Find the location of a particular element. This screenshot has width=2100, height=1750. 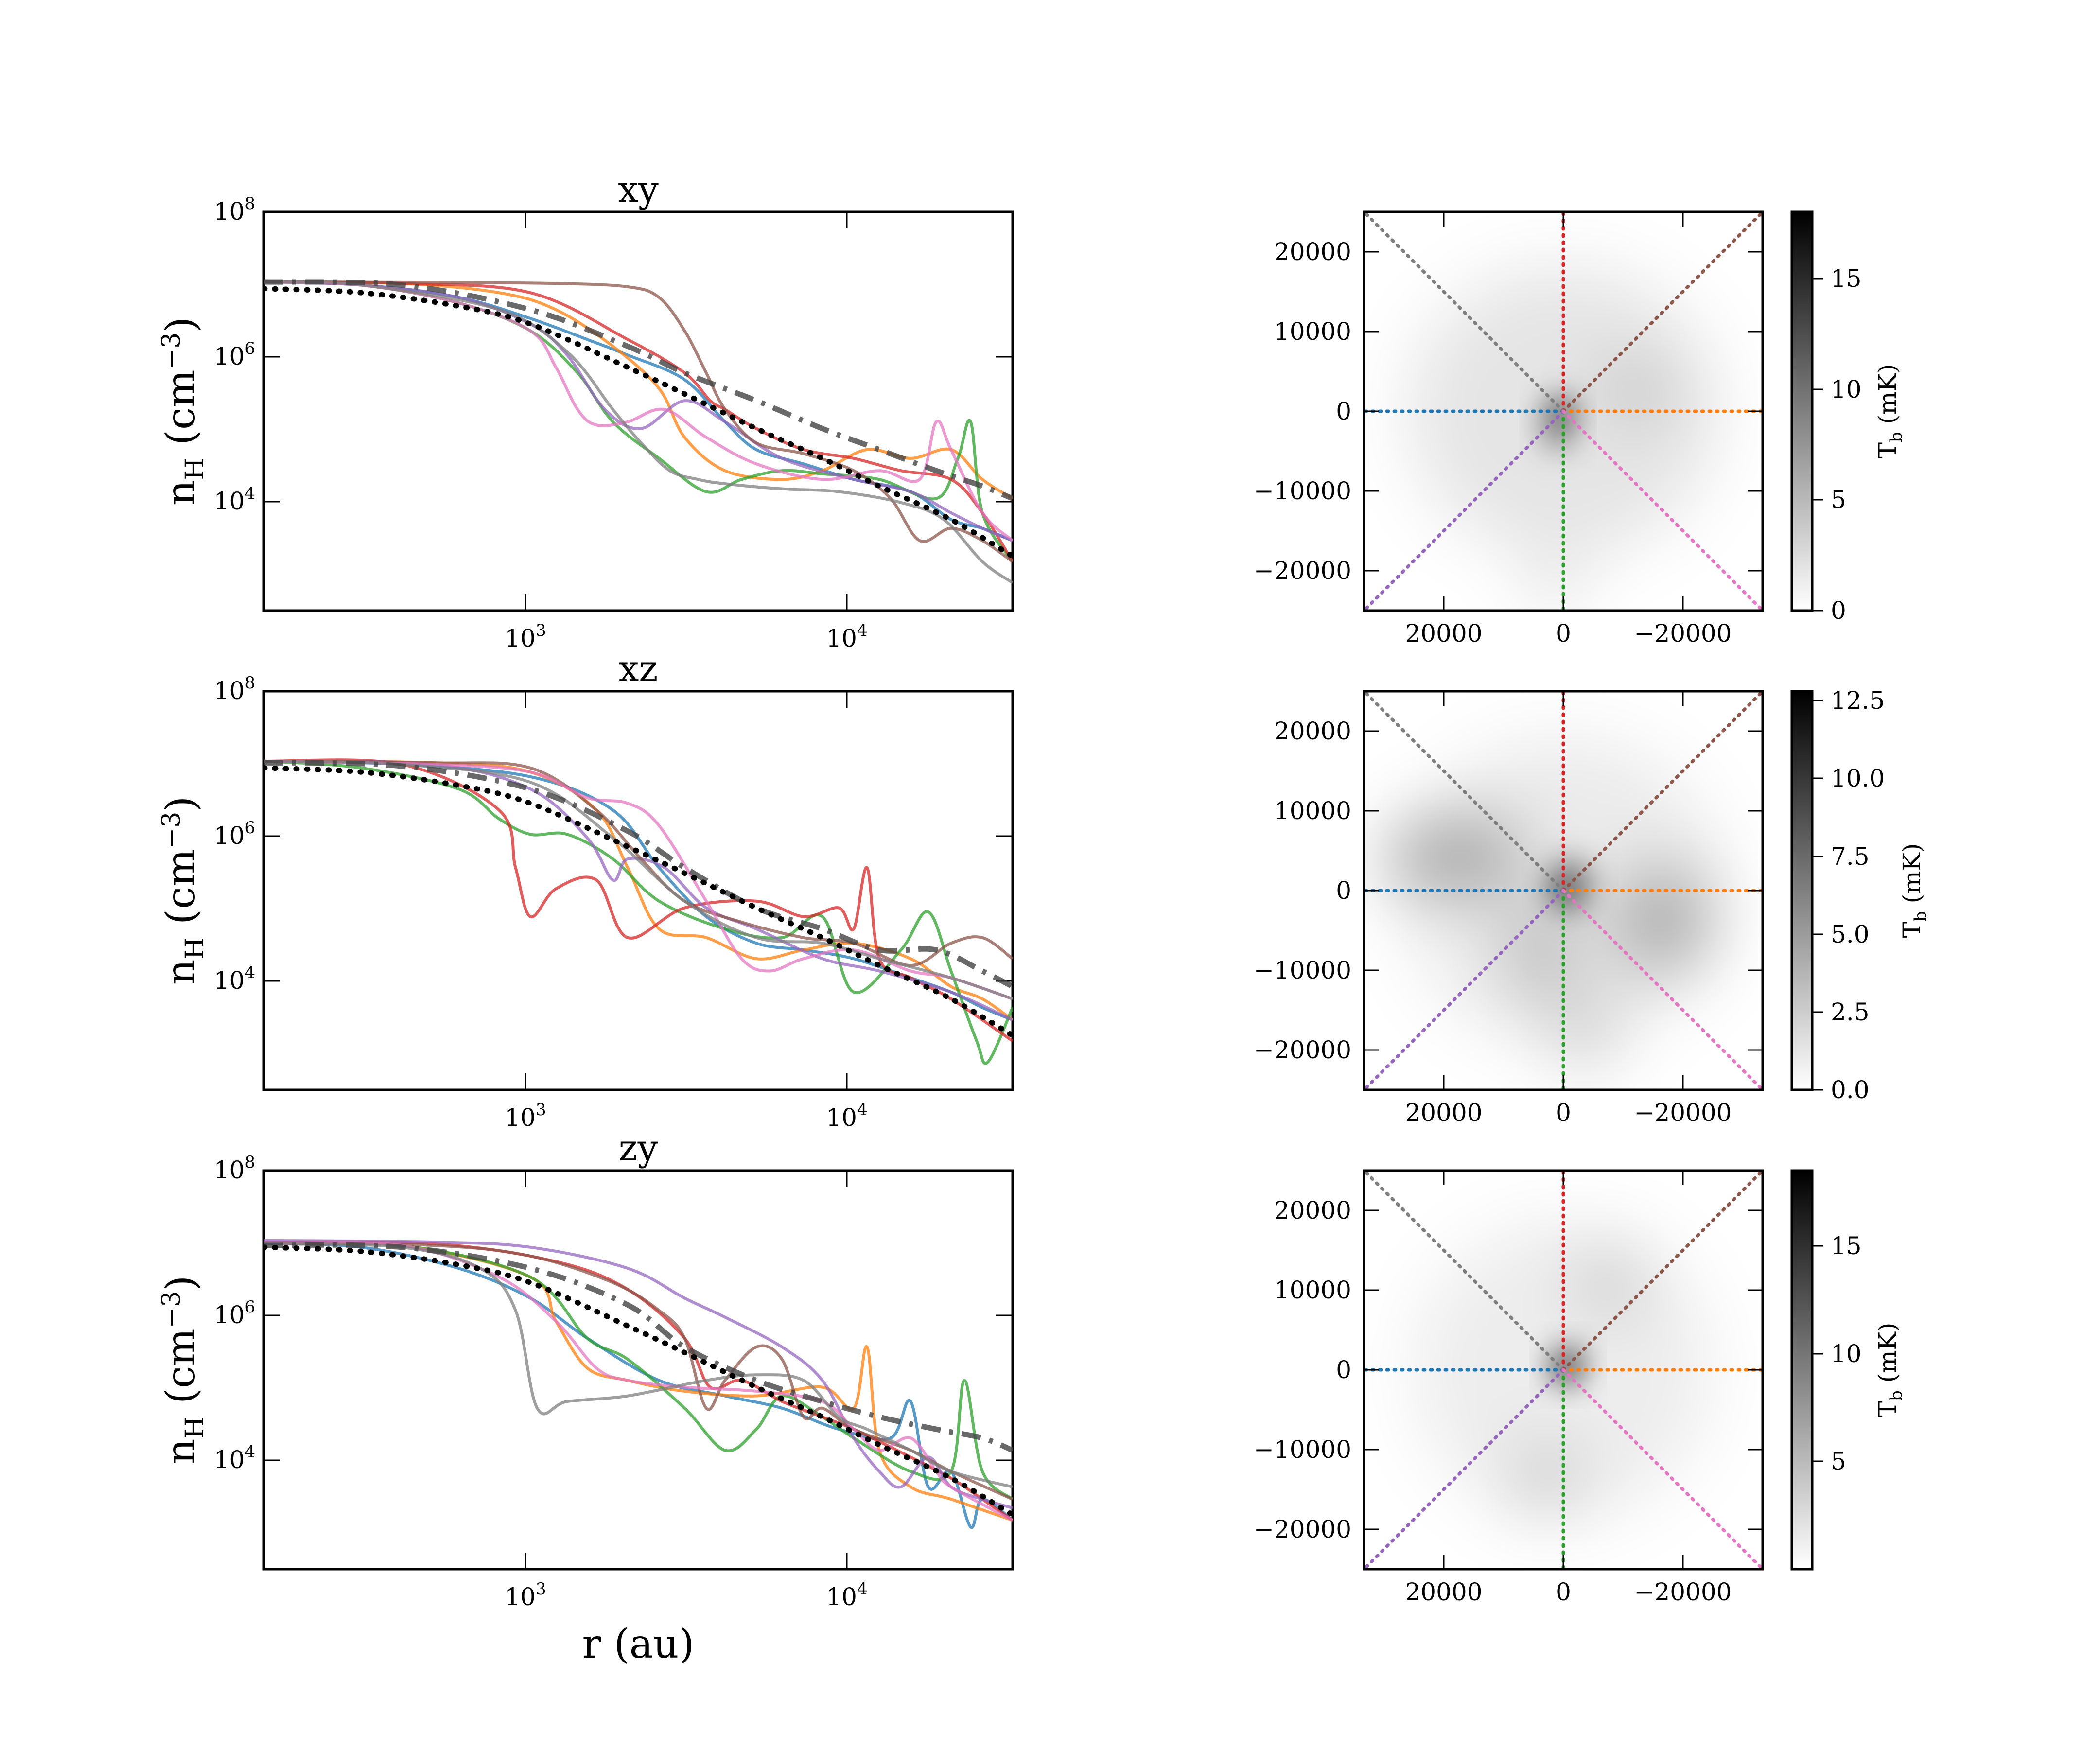

ticks-left-zy is located at coordinates (638, 1370).